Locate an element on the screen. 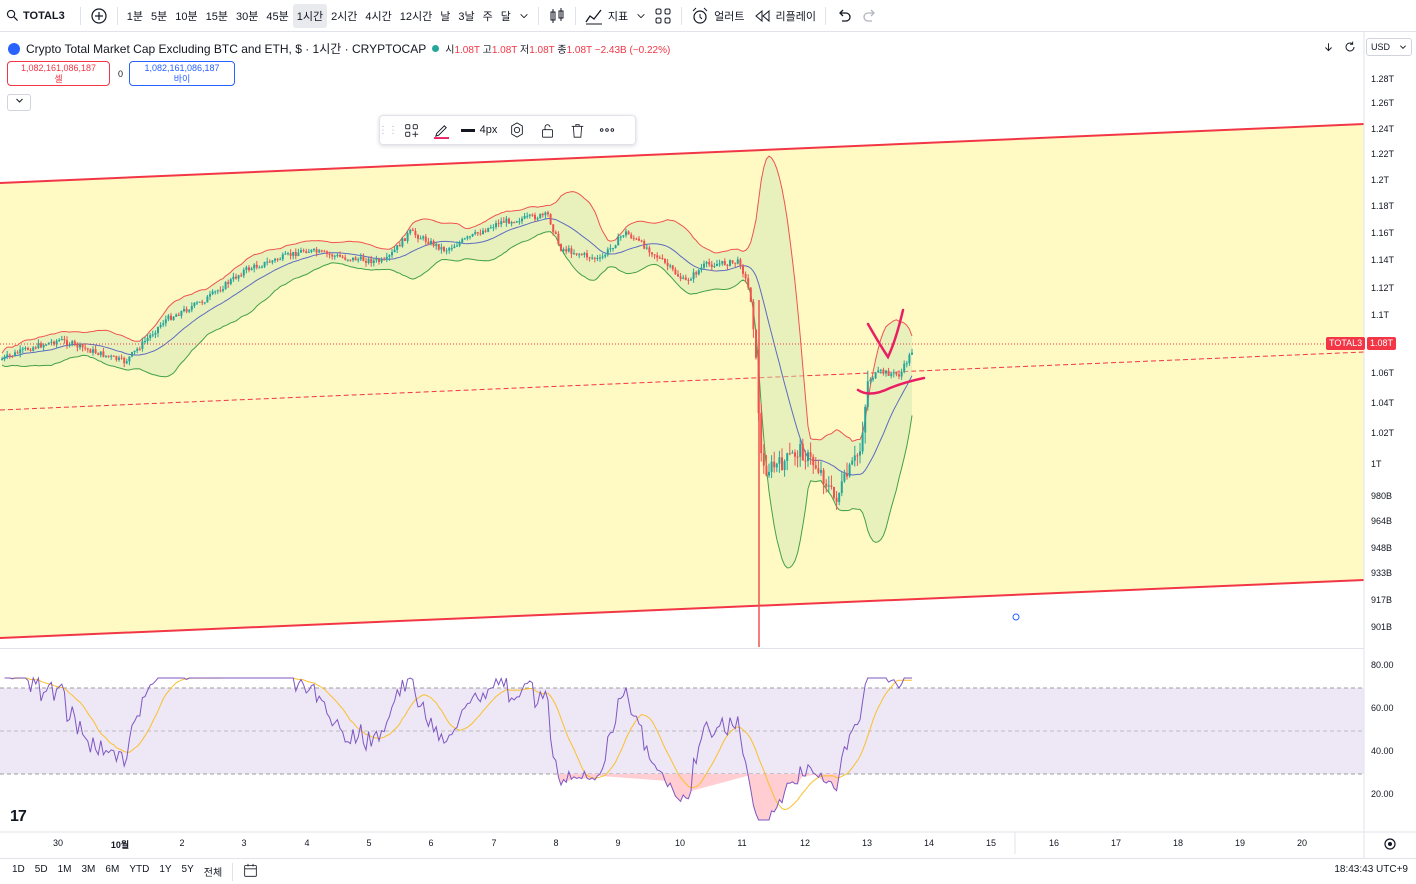  tradingview-logo: 17 is located at coordinates (18, 816).